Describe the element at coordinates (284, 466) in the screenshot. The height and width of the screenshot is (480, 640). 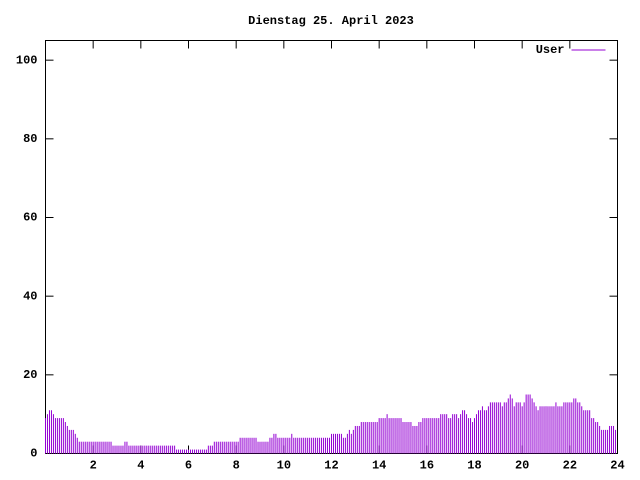
I see `x-tick-label: 10` at that location.